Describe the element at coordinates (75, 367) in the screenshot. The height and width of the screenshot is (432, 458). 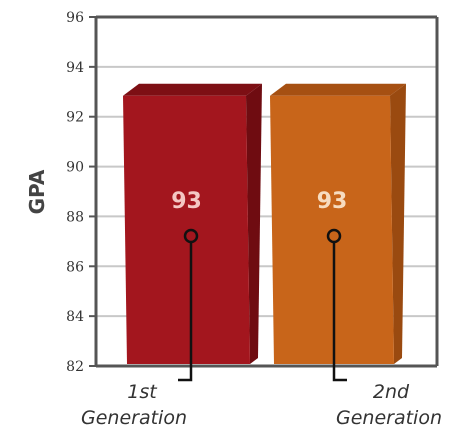
I see `y-tick-label: 82` at that location.